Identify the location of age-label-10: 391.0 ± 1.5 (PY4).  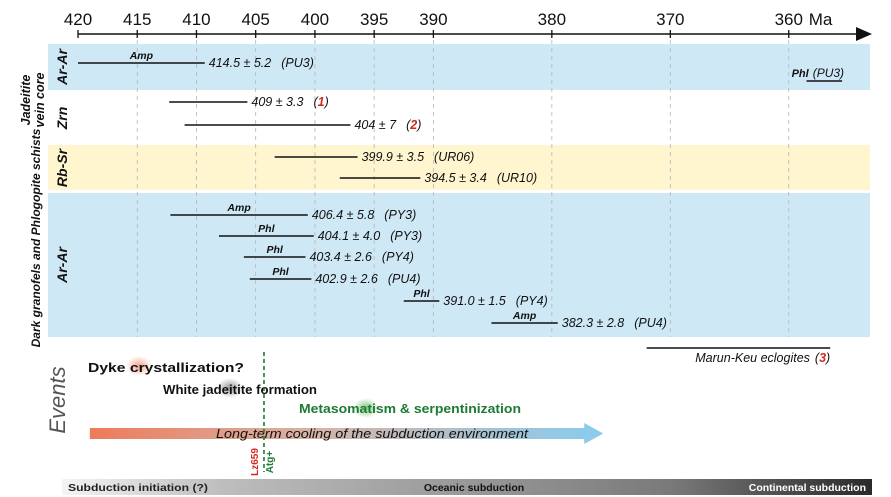
(495, 301).